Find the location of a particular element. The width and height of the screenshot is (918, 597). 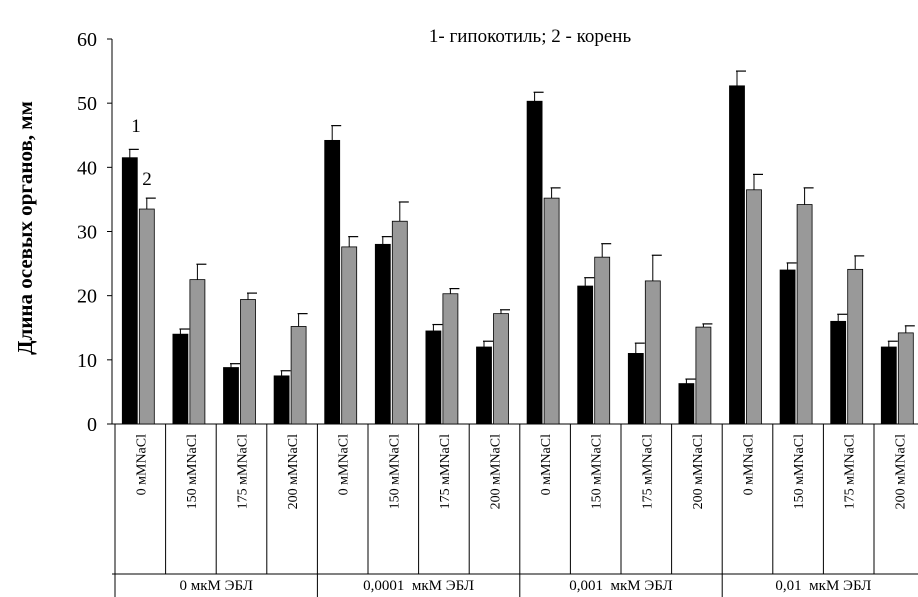

y-tick-label: 20 is located at coordinates (87, 297).